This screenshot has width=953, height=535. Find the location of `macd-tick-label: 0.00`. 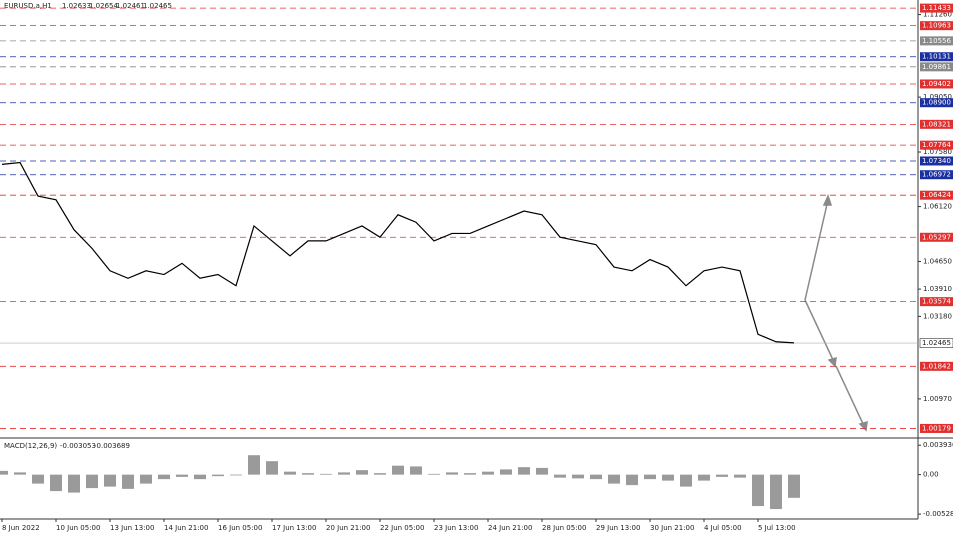

macd-tick-label: 0.00 is located at coordinates (931, 475).